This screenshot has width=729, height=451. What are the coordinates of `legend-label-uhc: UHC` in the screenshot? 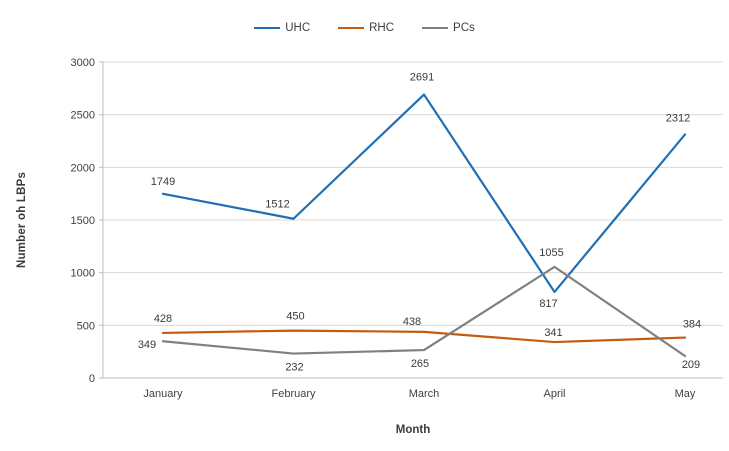 It's located at (298, 28).